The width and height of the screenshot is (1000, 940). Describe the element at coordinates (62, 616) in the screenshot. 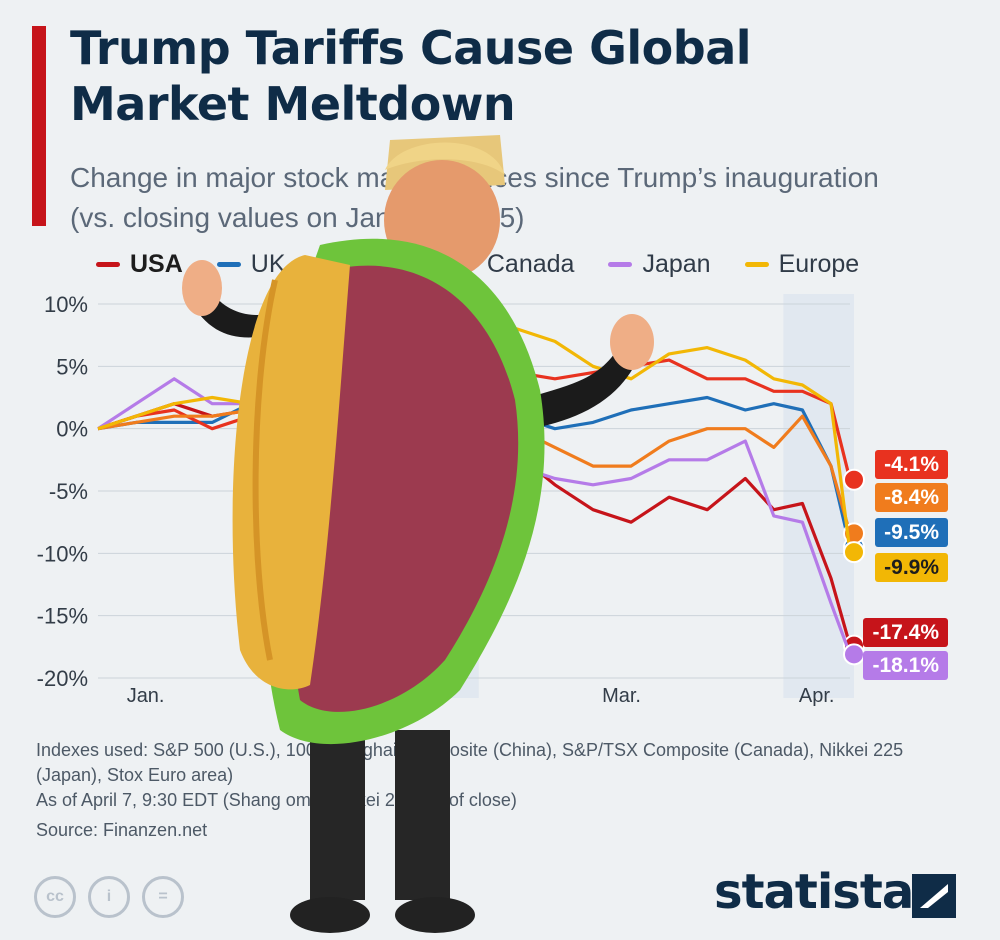

I see `y-tick-label: -15%` at that location.